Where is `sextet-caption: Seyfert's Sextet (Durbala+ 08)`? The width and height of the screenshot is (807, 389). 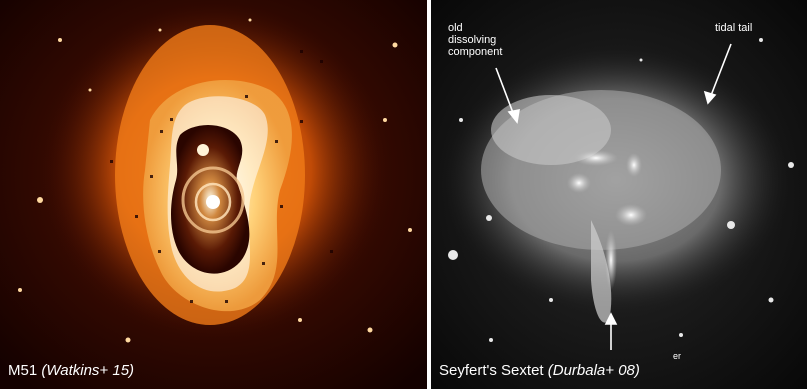
sextet-caption: Seyfert's Sextet (Durbala+ 08) is located at coordinates (539, 370).